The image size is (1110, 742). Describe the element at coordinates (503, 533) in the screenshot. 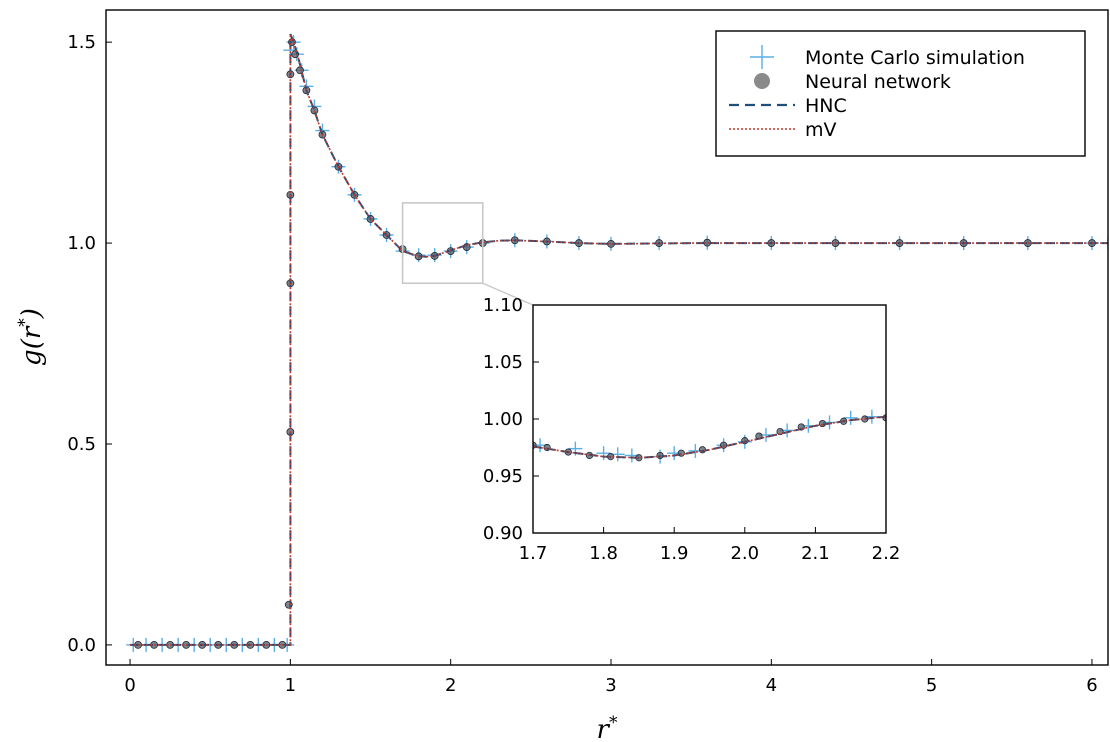

I see `inset-y-tick-label: 0.90` at that location.